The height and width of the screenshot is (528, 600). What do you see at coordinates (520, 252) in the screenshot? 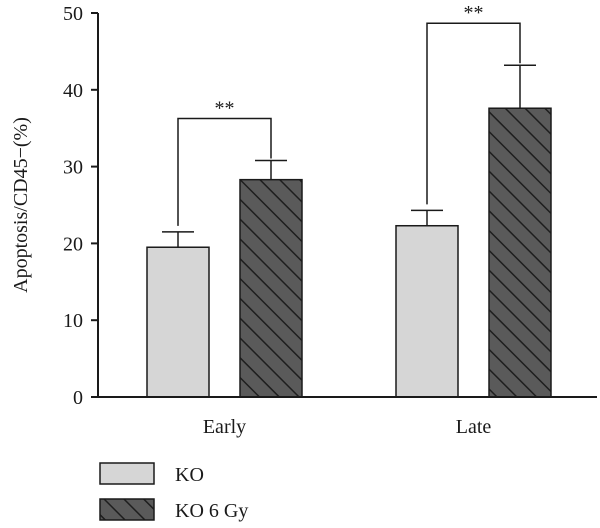
I see `bar-late-ko-6-gy` at bounding box center [520, 252].